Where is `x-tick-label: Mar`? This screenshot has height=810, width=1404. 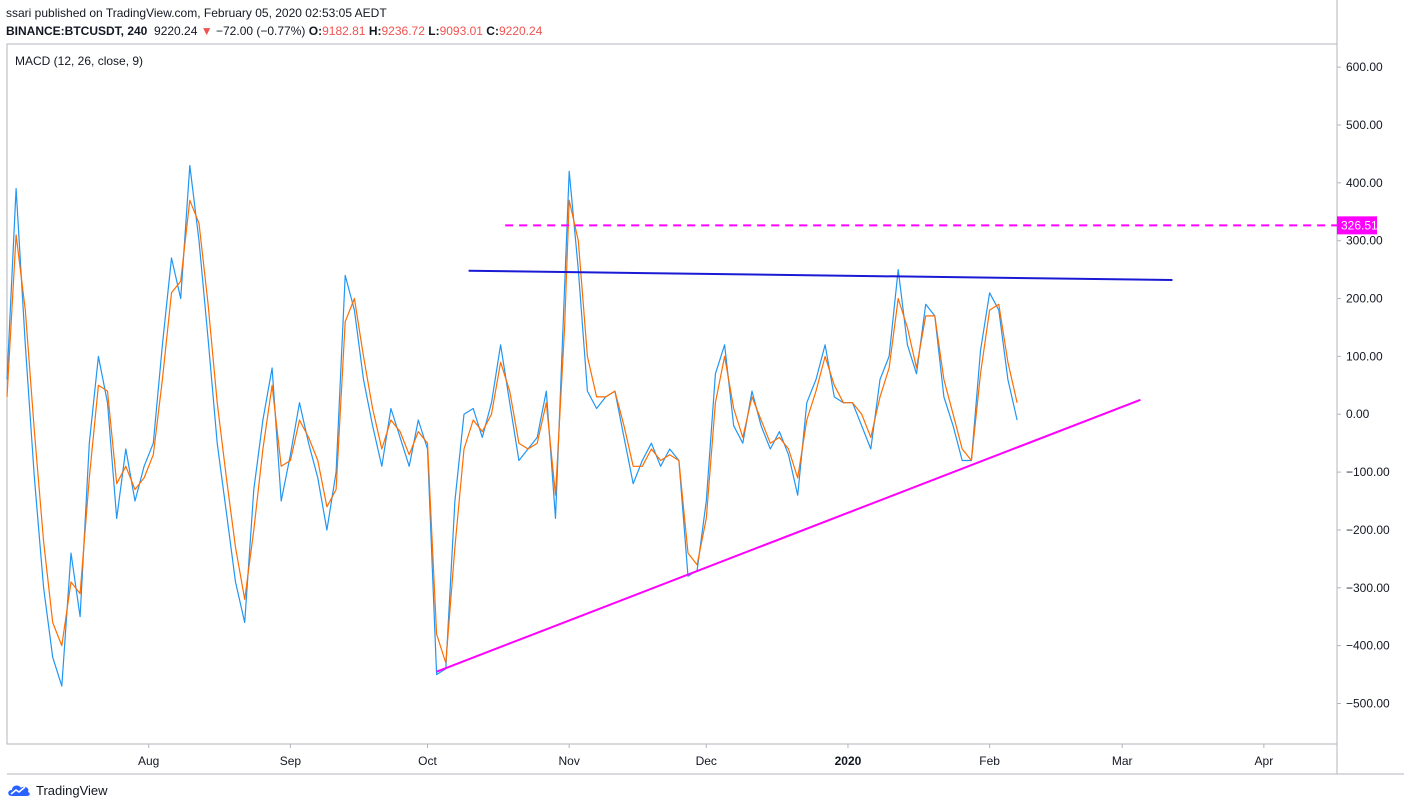
x-tick-label: Mar is located at coordinates (1122, 761).